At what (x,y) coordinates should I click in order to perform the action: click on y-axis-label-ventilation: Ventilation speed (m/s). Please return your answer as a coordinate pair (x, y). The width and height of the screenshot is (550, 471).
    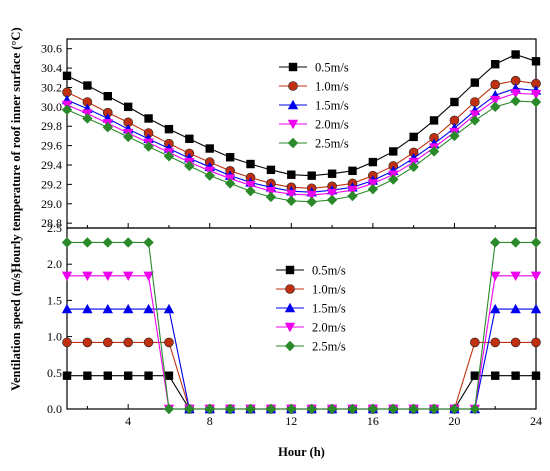
    Looking at the image, I should click on (16, 330).